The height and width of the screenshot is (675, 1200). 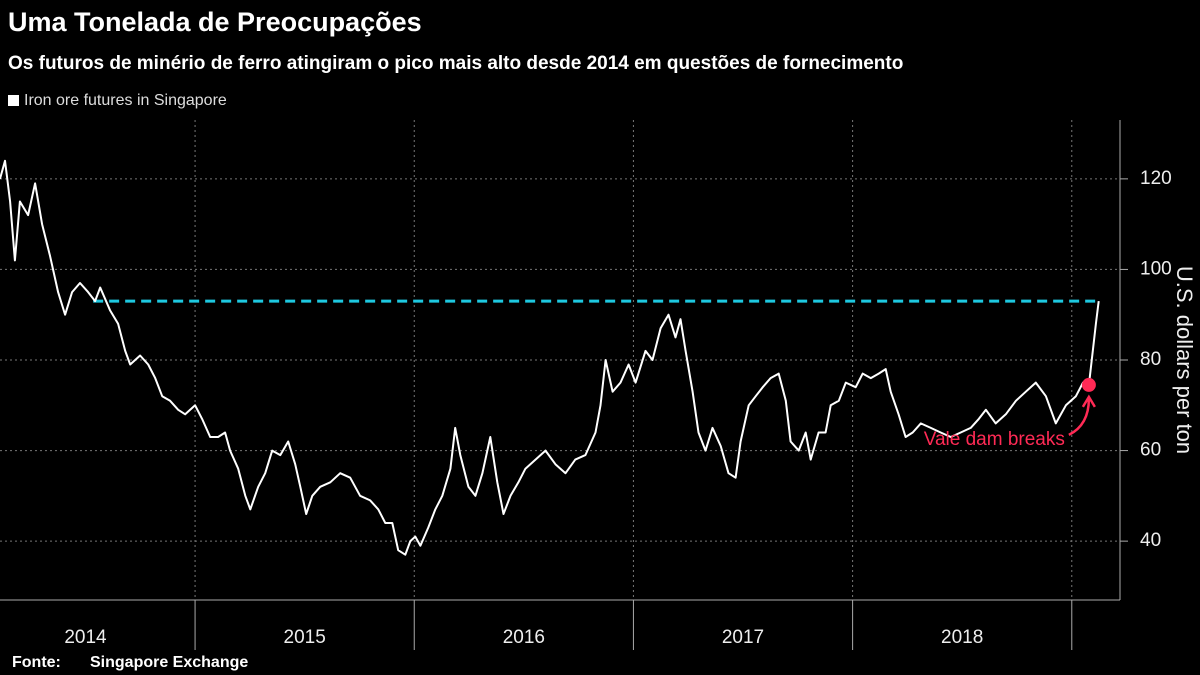 I want to click on y-tick-label: 120, so click(x=1156, y=178).